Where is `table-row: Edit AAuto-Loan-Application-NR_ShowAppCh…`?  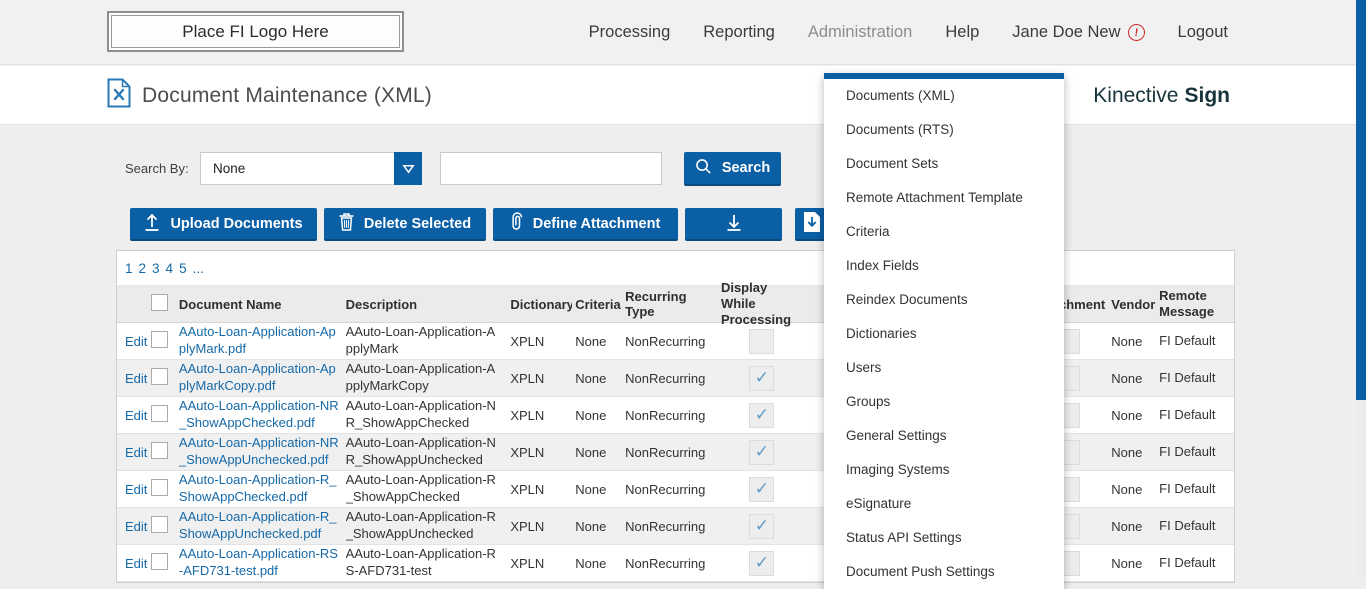
table-row: Edit AAuto-Loan-Application-NR_ShowAppCh… is located at coordinates (675, 415).